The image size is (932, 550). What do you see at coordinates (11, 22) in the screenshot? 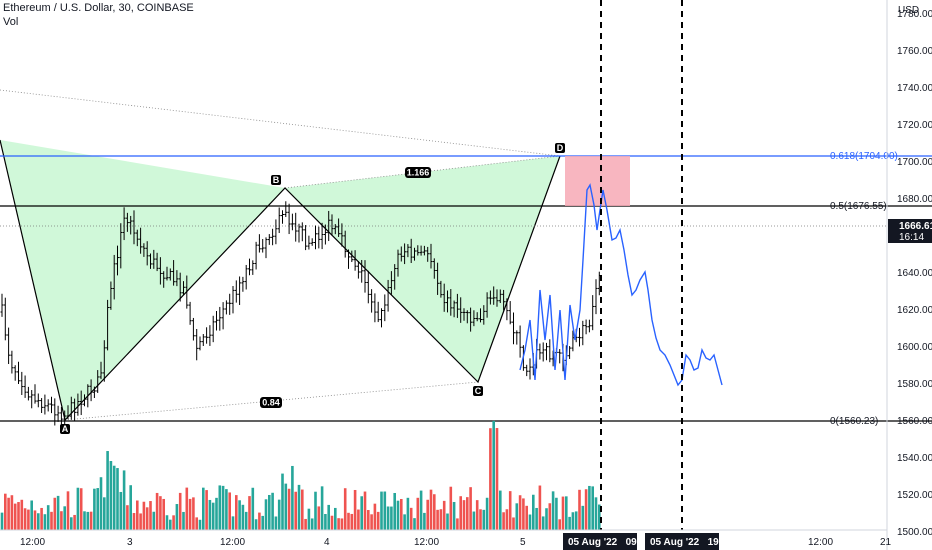
I see `volume-indicator-label: Vol` at bounding box center [11, 22].